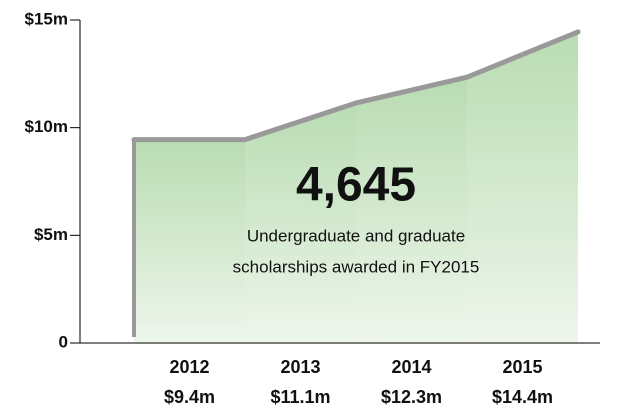 The height and width of the screenshot is (412, 621). I want to click on y-tick-label: $5m, so click(51, 234).